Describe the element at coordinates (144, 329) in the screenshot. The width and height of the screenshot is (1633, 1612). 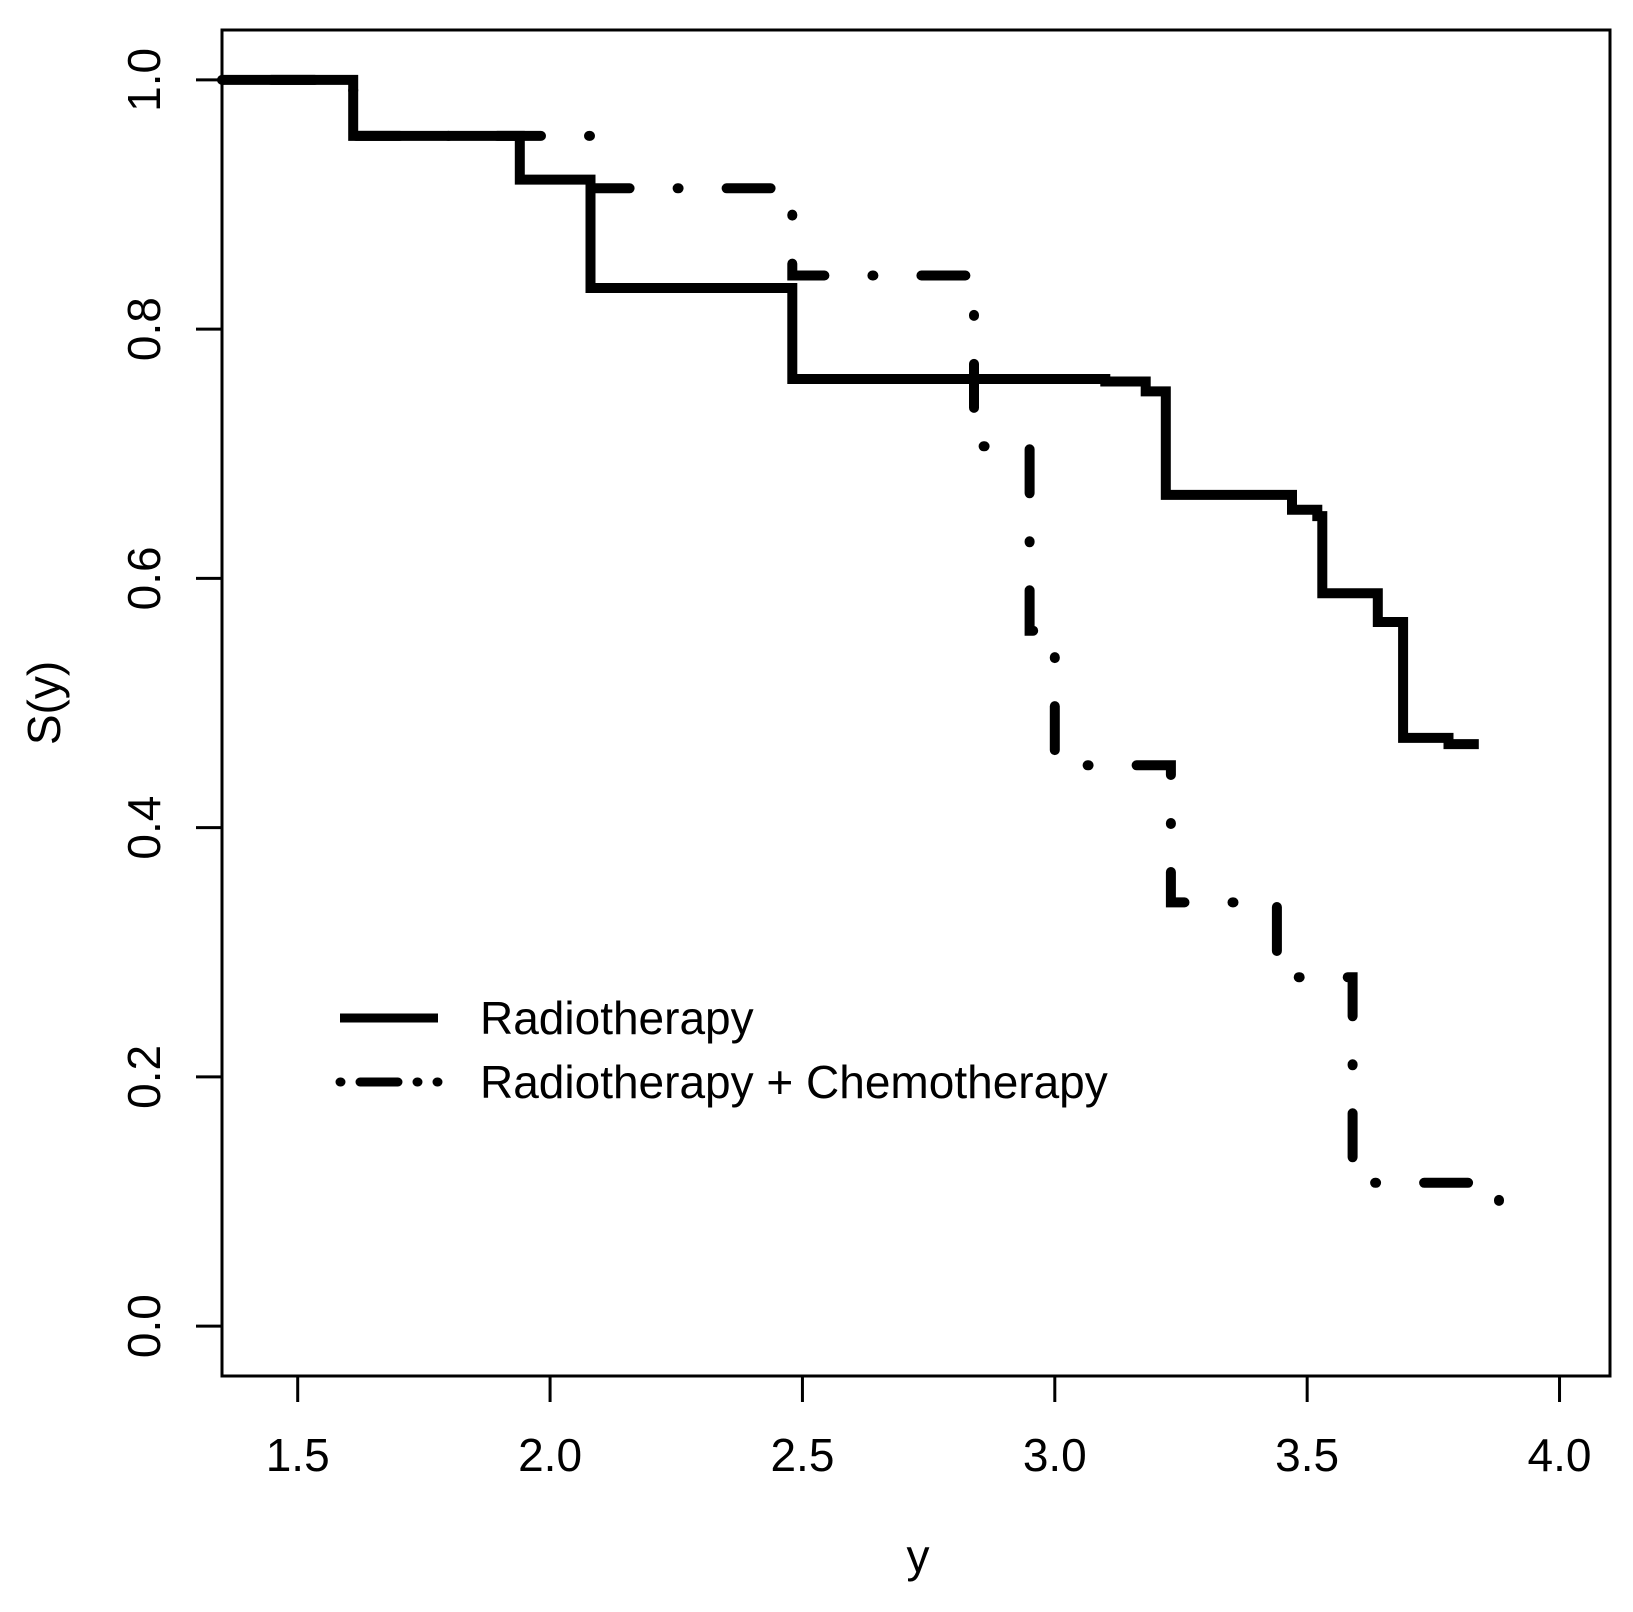
I see `y-tick-label: 0.8` at that location.